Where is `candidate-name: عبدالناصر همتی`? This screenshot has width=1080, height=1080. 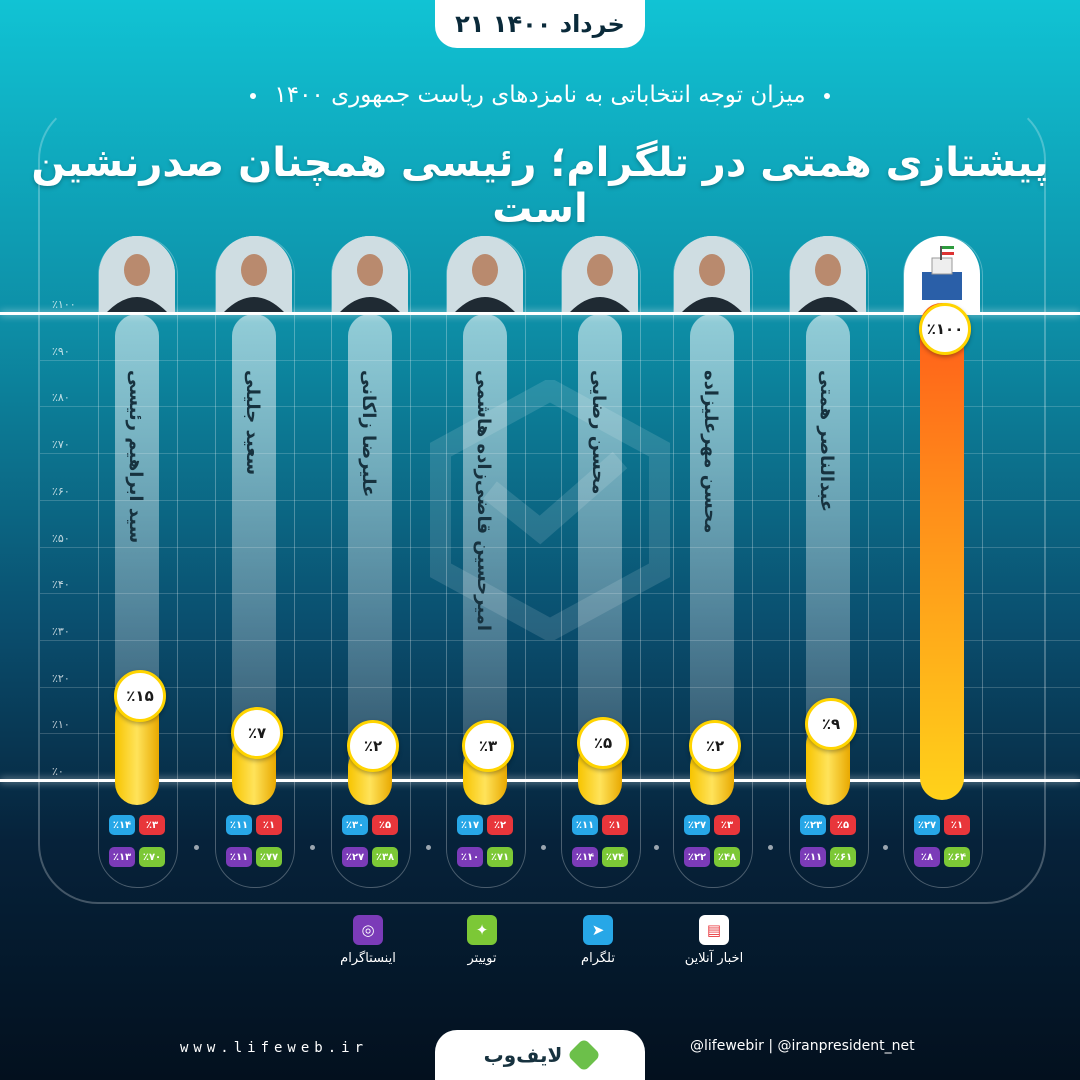 candidate-name: عبدالناصر همتی is located at coordinates (826, 441).